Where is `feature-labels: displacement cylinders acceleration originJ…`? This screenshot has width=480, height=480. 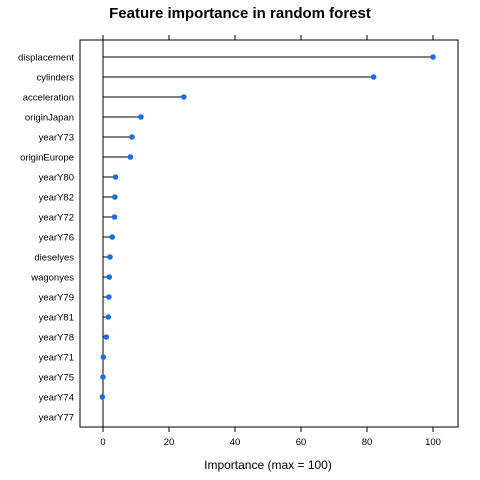
feature-labels: displacement cylinders acceleration originJ… is located at coordinates (46, 238).